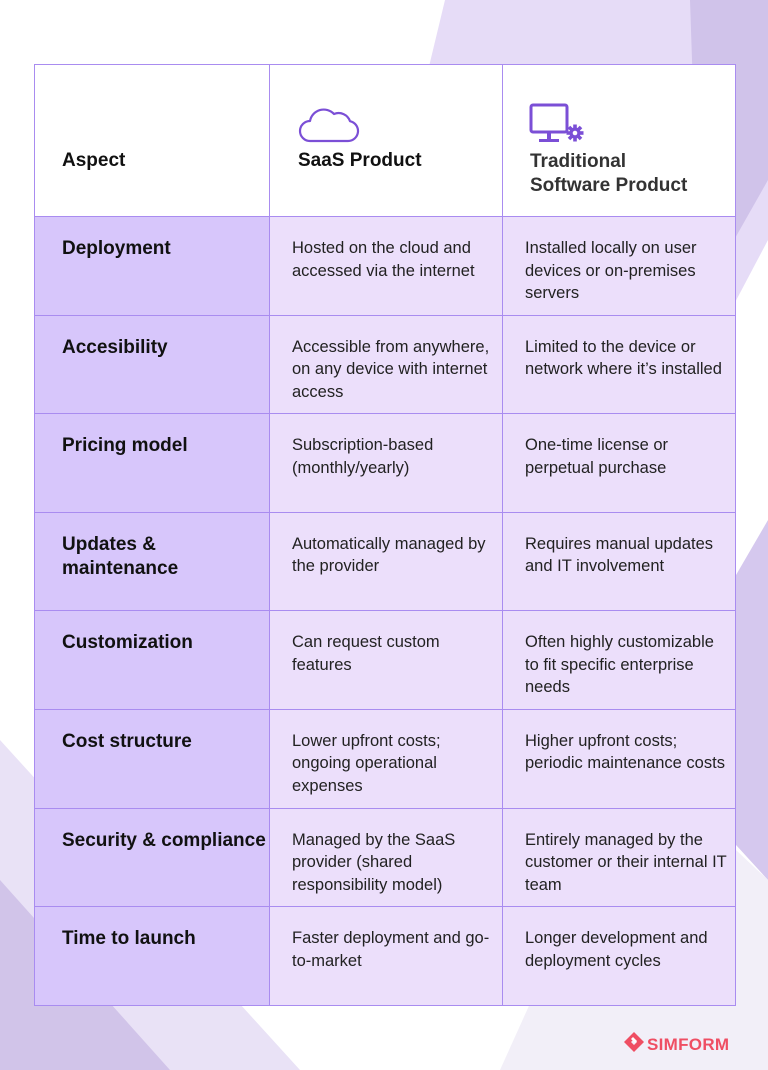 The height and width of the screenshot is (1070, 768). Describe the element at coordinates (152, 956) in the screenshot. I see `aspect-cell: Time to launch` at that location.